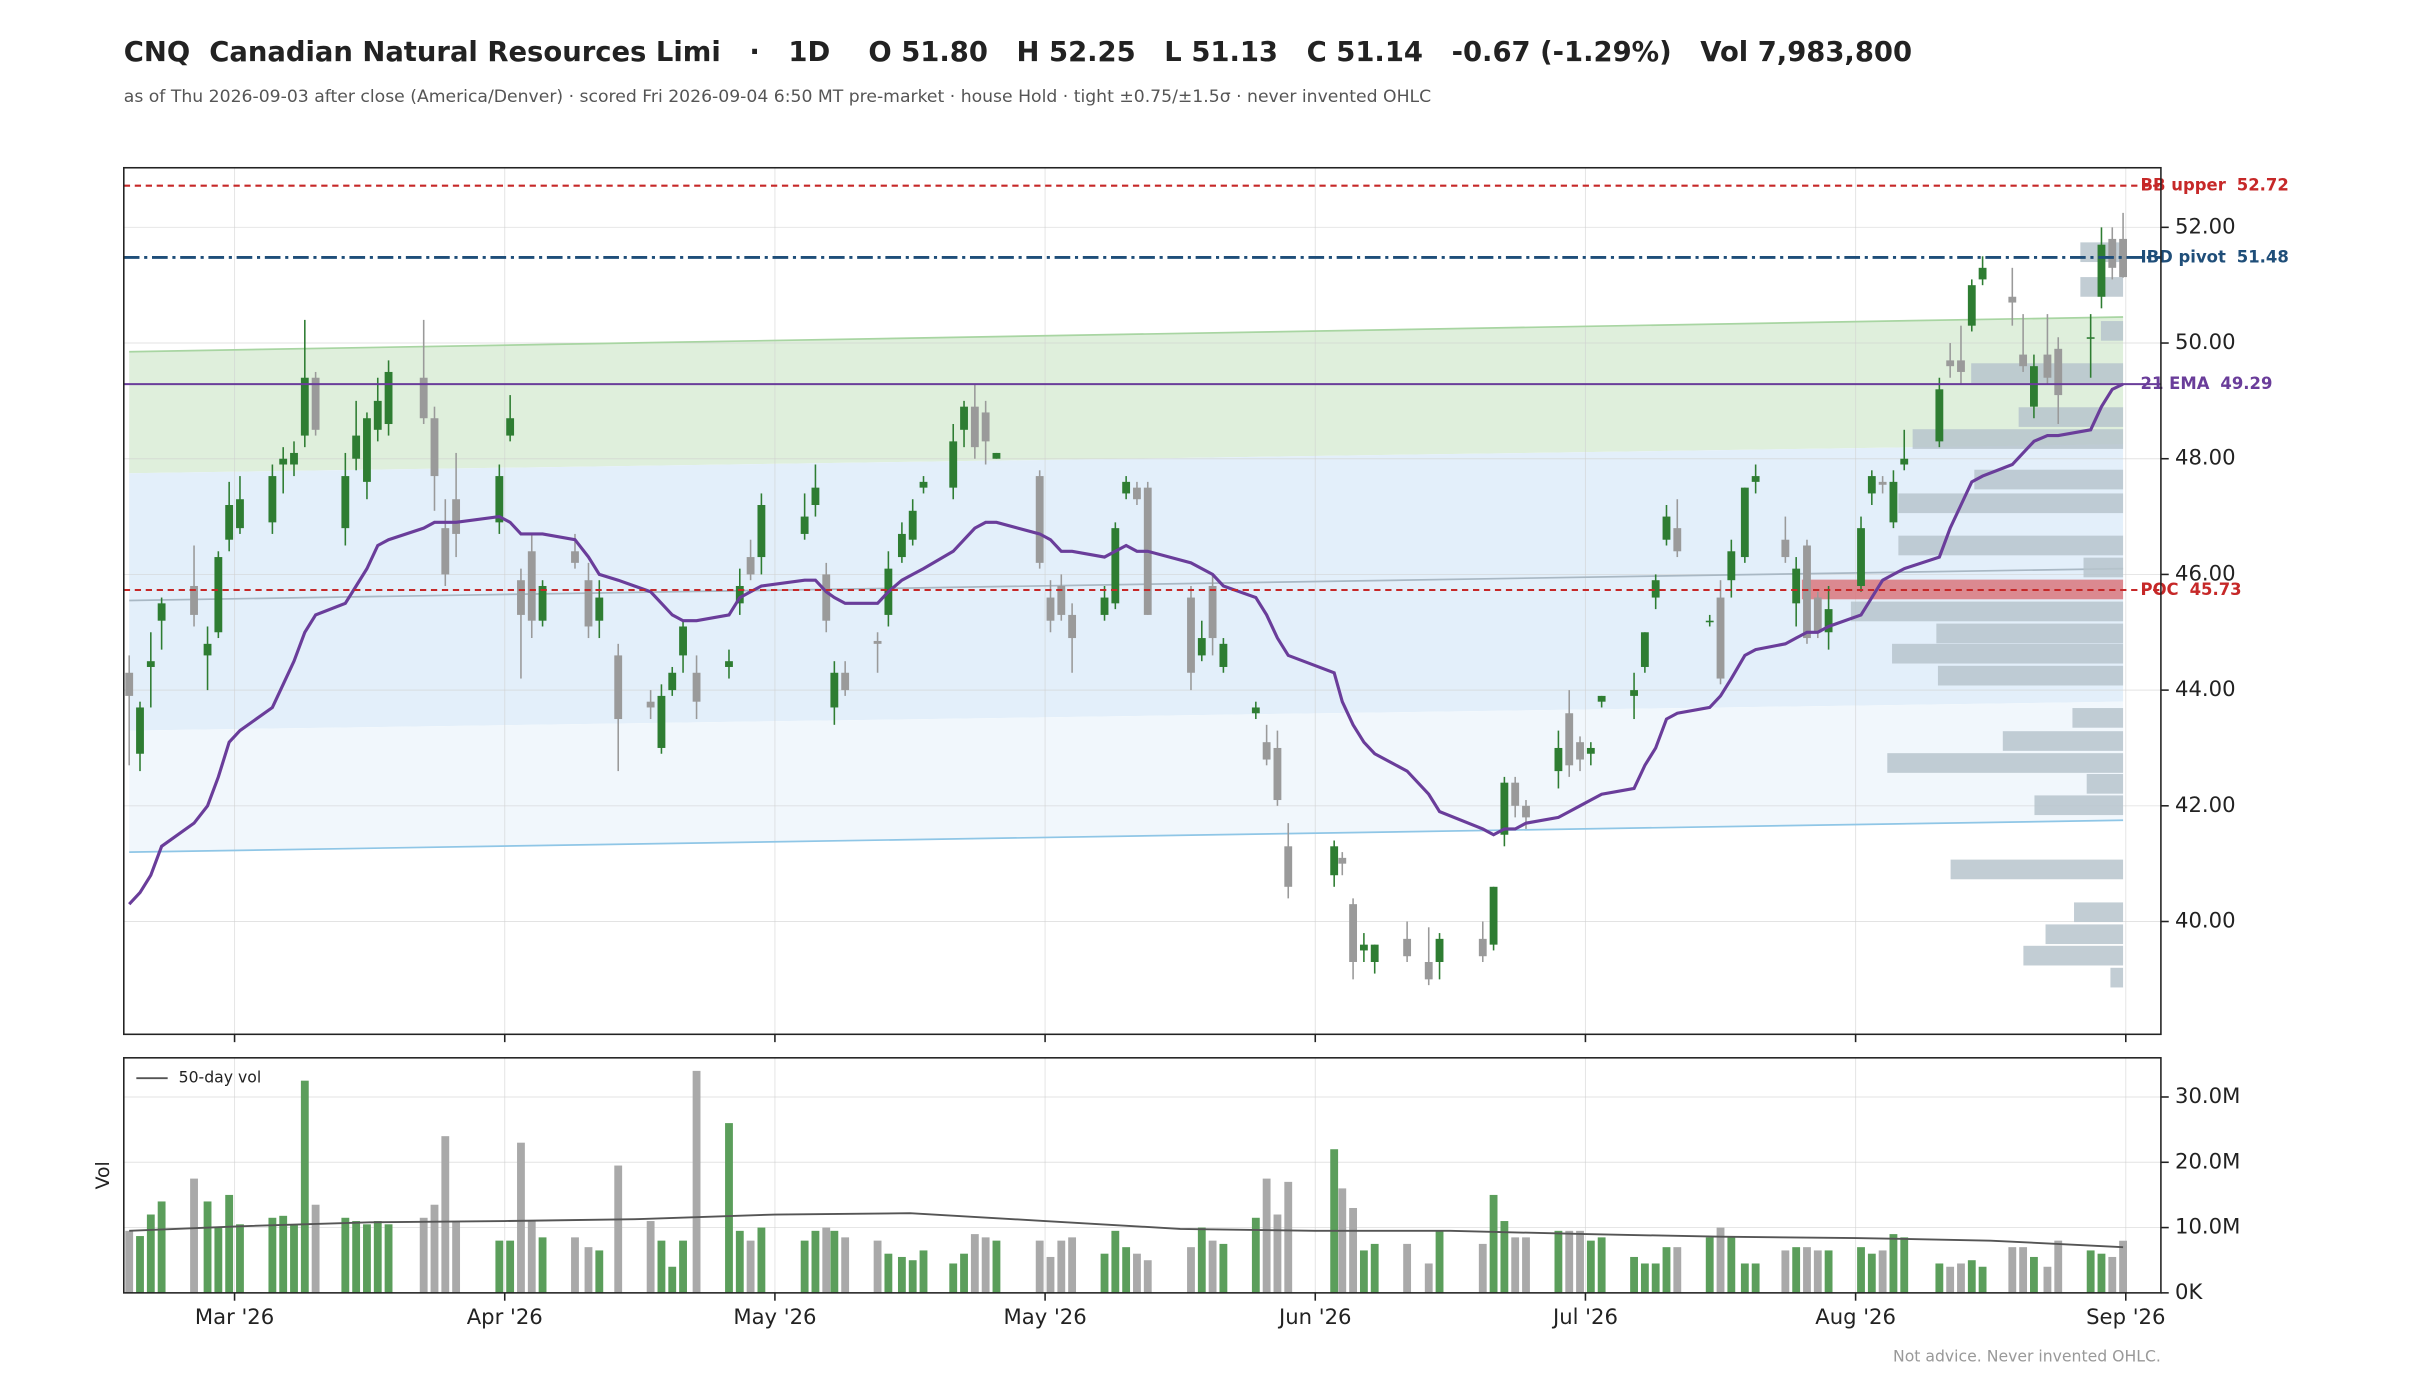  I want to click on level-label: IBD pivot 51.48, so click(2215, 256).